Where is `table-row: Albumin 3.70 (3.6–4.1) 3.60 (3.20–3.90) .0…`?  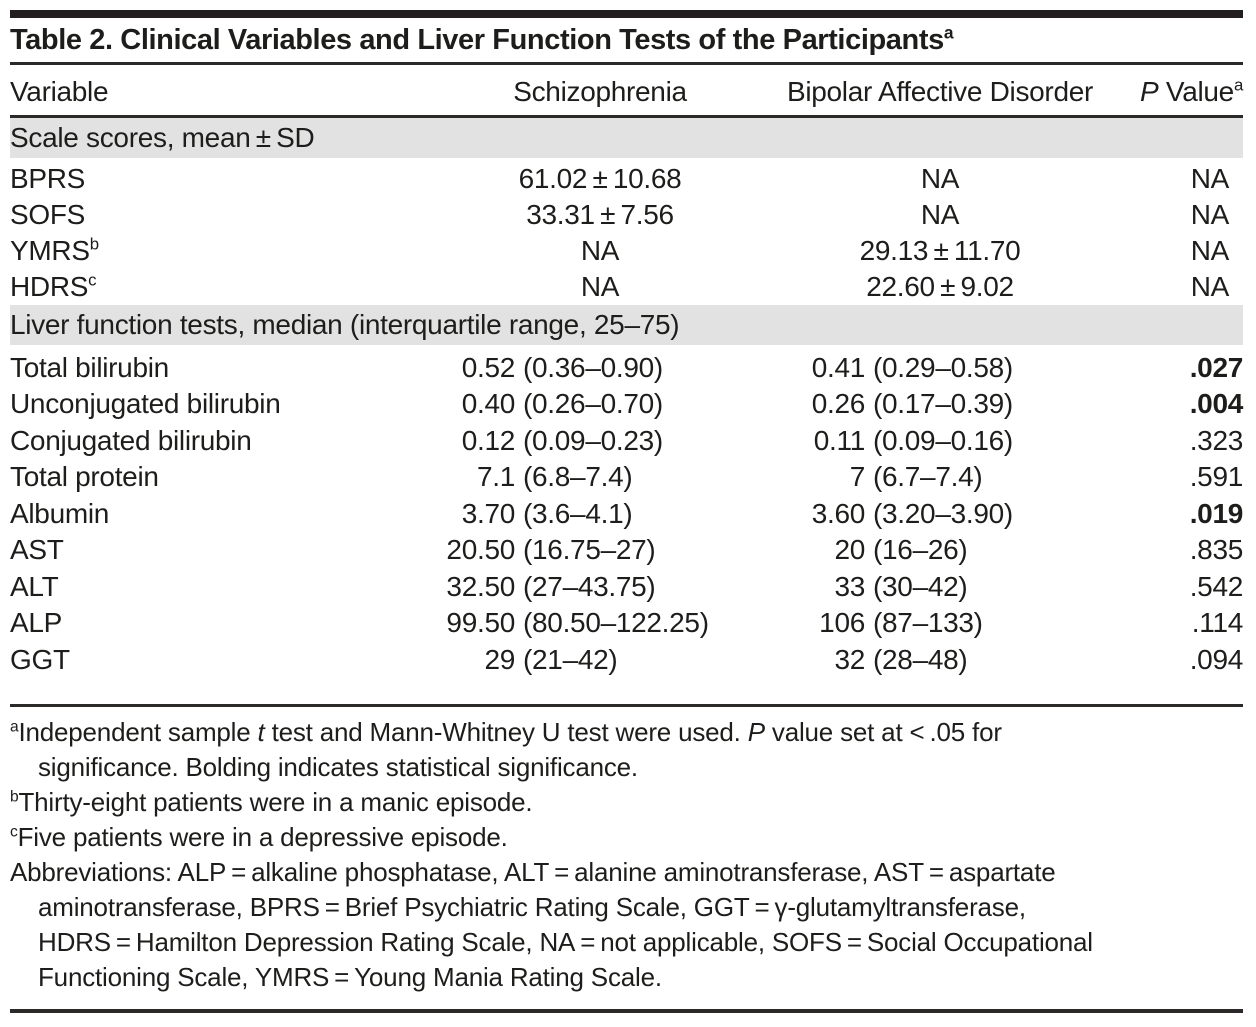
table-row: Albumin 3.70 (3.6–4.1) 3.60 (3.20–3.90) .0… is located at coordinates (626, 514).